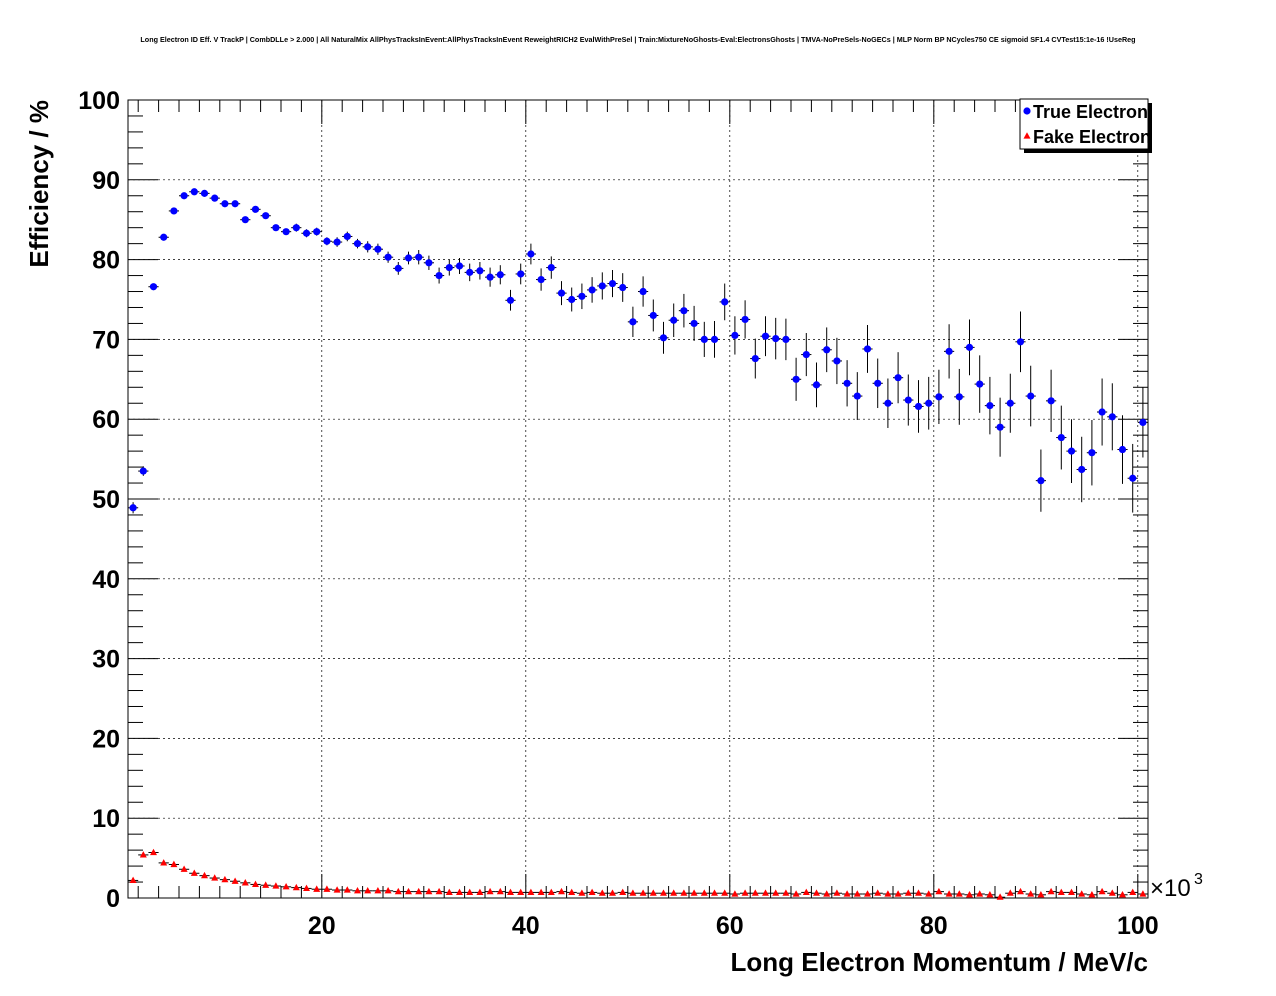 Image resolution: width=1276 pixels, height=996 pixels. I want to click on series-fake-electron, so click(638, 874).